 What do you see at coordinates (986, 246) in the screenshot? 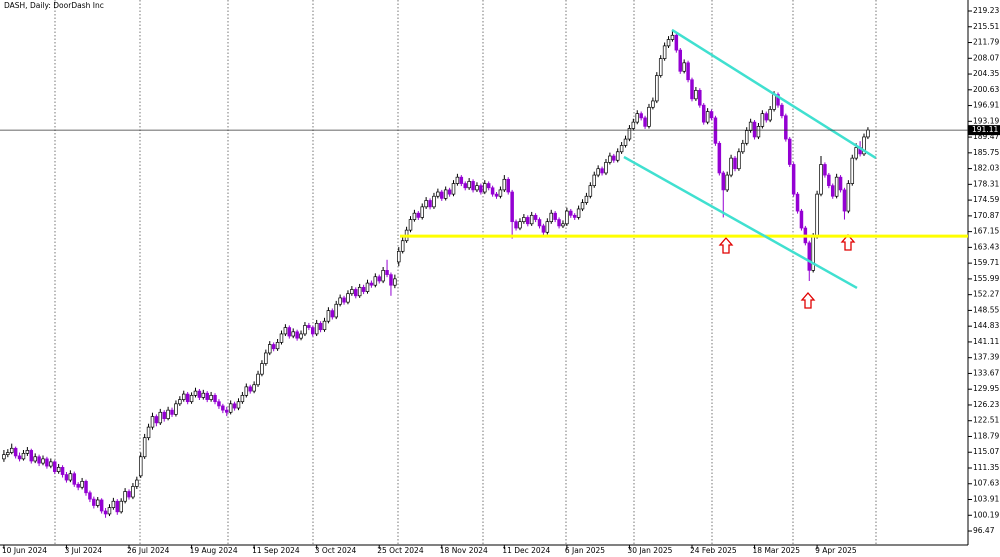
I see `y-tick-label: 163.43` at bounding box center [986, 246].